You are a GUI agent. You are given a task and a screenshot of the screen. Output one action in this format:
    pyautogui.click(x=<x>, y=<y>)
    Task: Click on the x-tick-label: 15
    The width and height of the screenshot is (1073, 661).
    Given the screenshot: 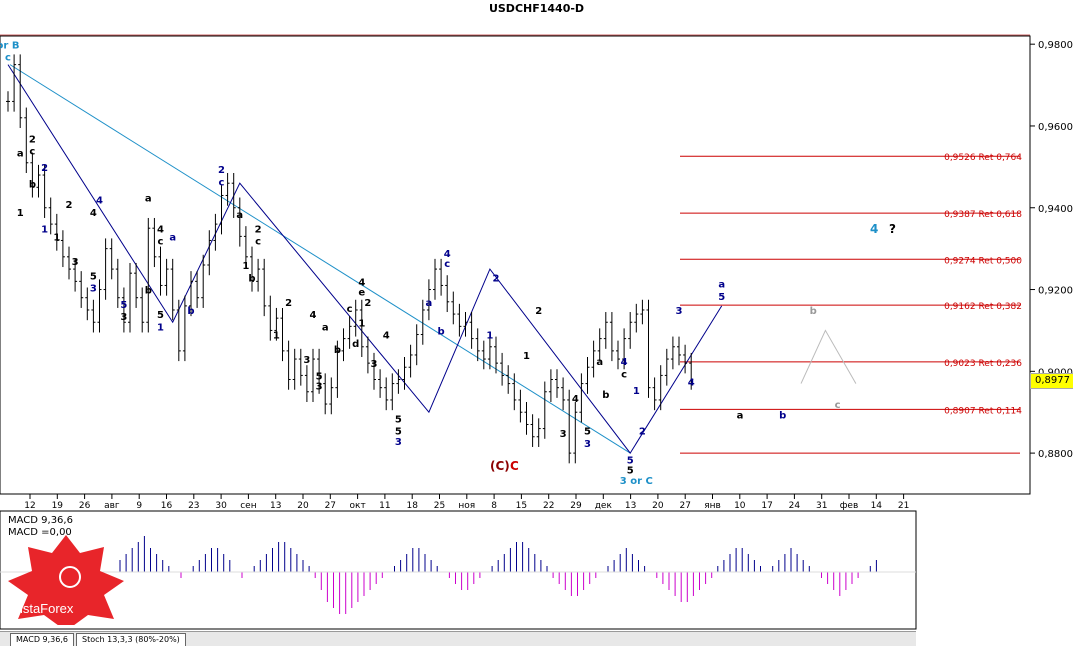 What is the action you would take?
    pyautogui.click(x=521, y=506)
    